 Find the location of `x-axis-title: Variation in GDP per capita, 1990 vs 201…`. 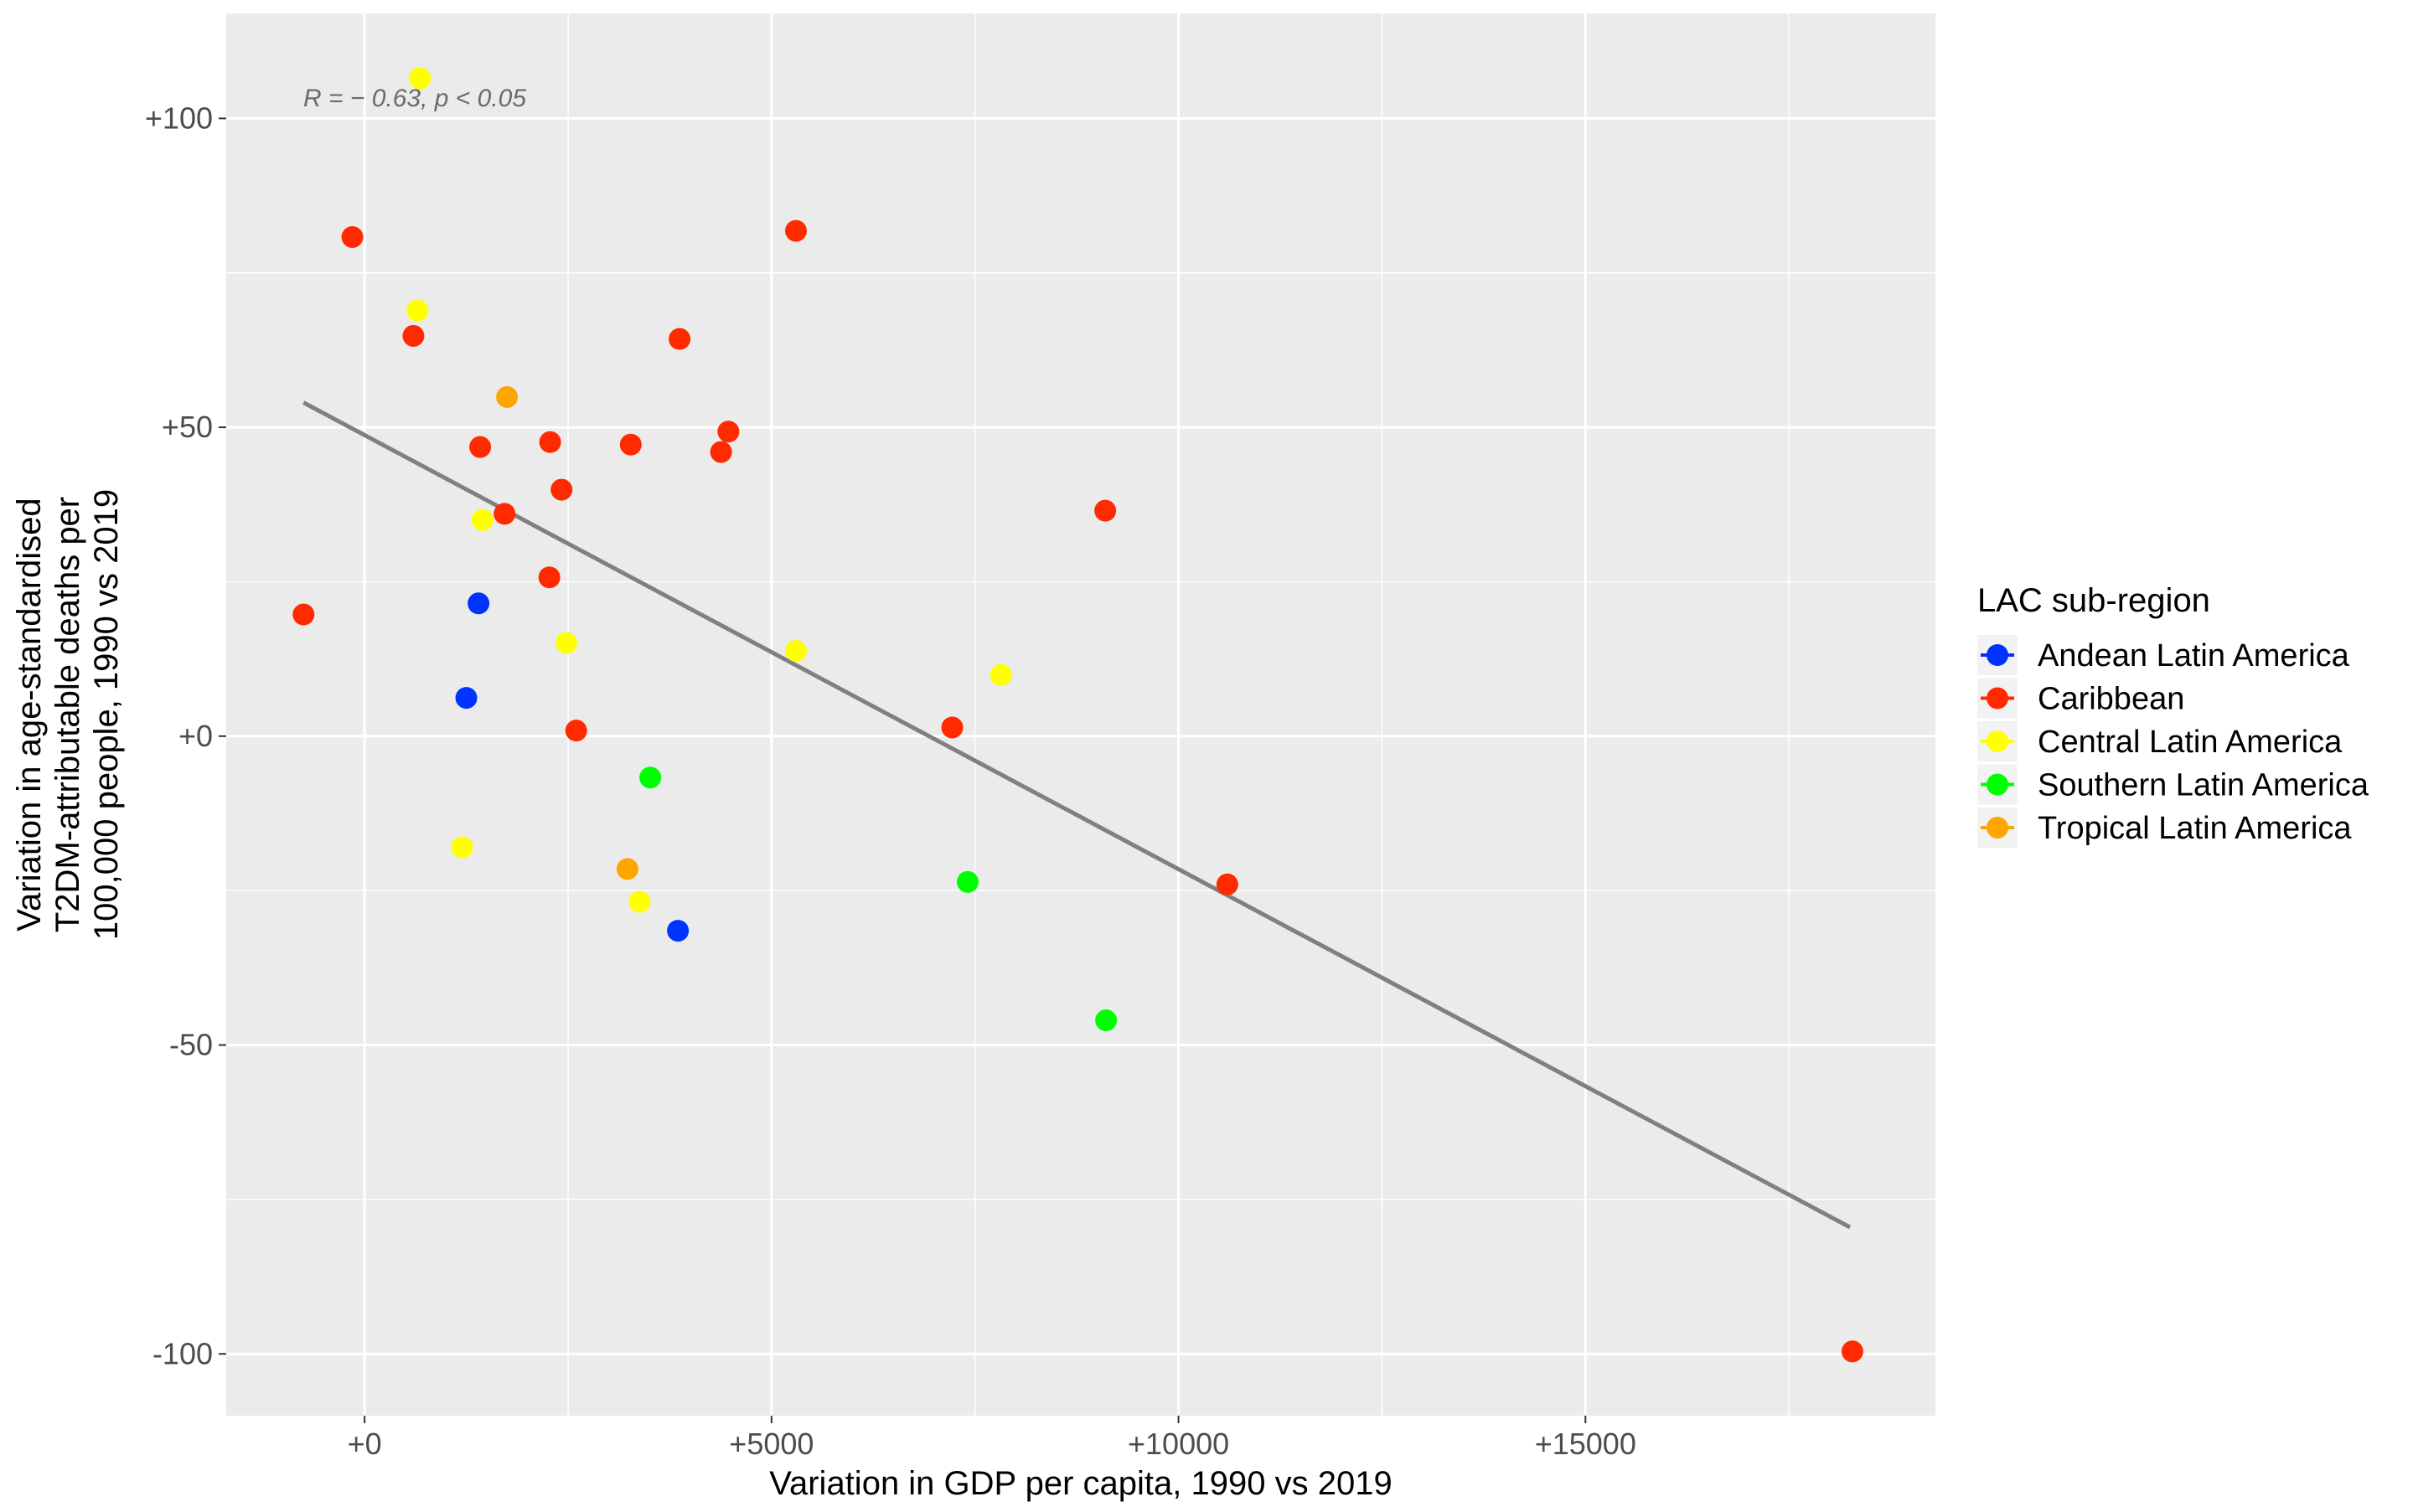

x-axis-title: Variation in GDP per capita, 1990 vs 201… is located at coordinates (1080, 1483).